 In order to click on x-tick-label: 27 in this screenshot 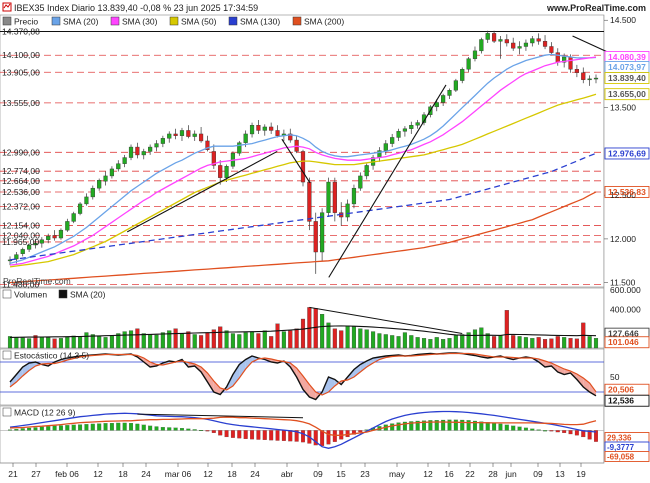, I will do `click(36, 474)`.